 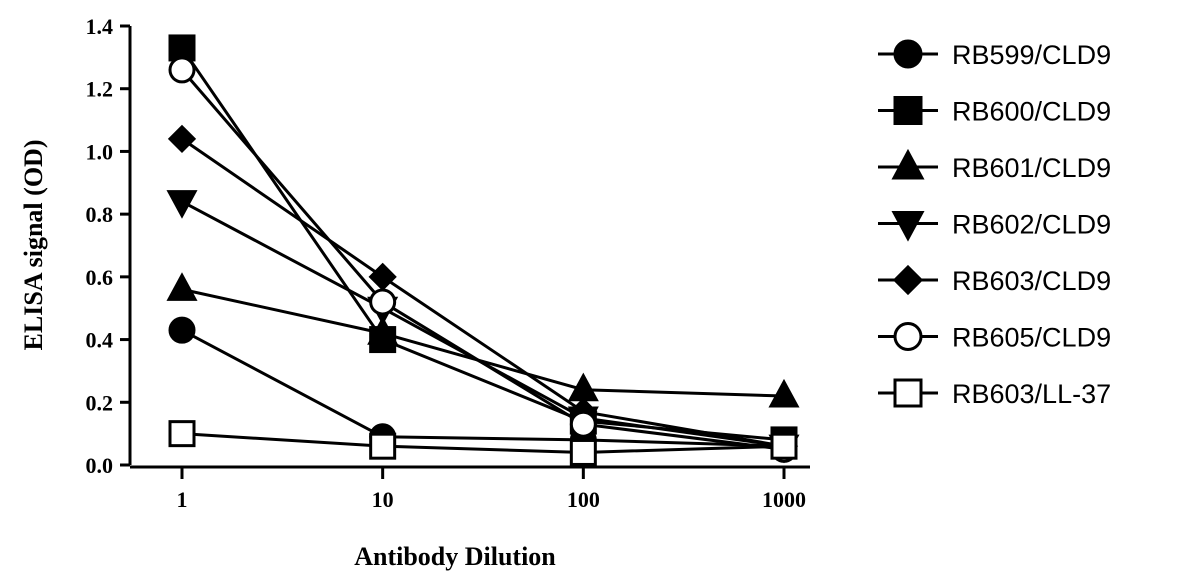 I want to click on x-tick-label: 1000, so click(x=784, y=499).